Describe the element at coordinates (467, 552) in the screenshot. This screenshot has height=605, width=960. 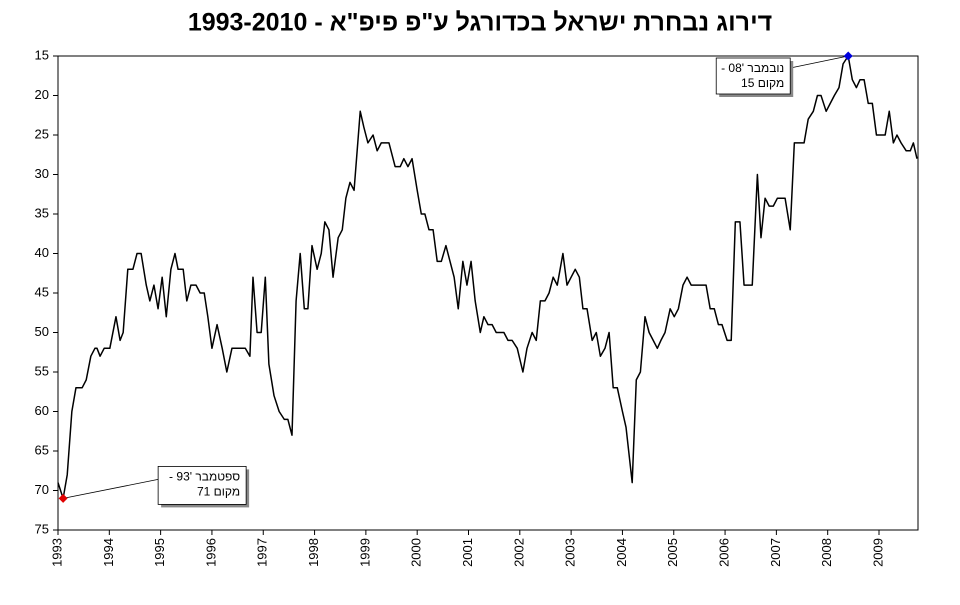
I see `x-tick-label: 2001` at that location.